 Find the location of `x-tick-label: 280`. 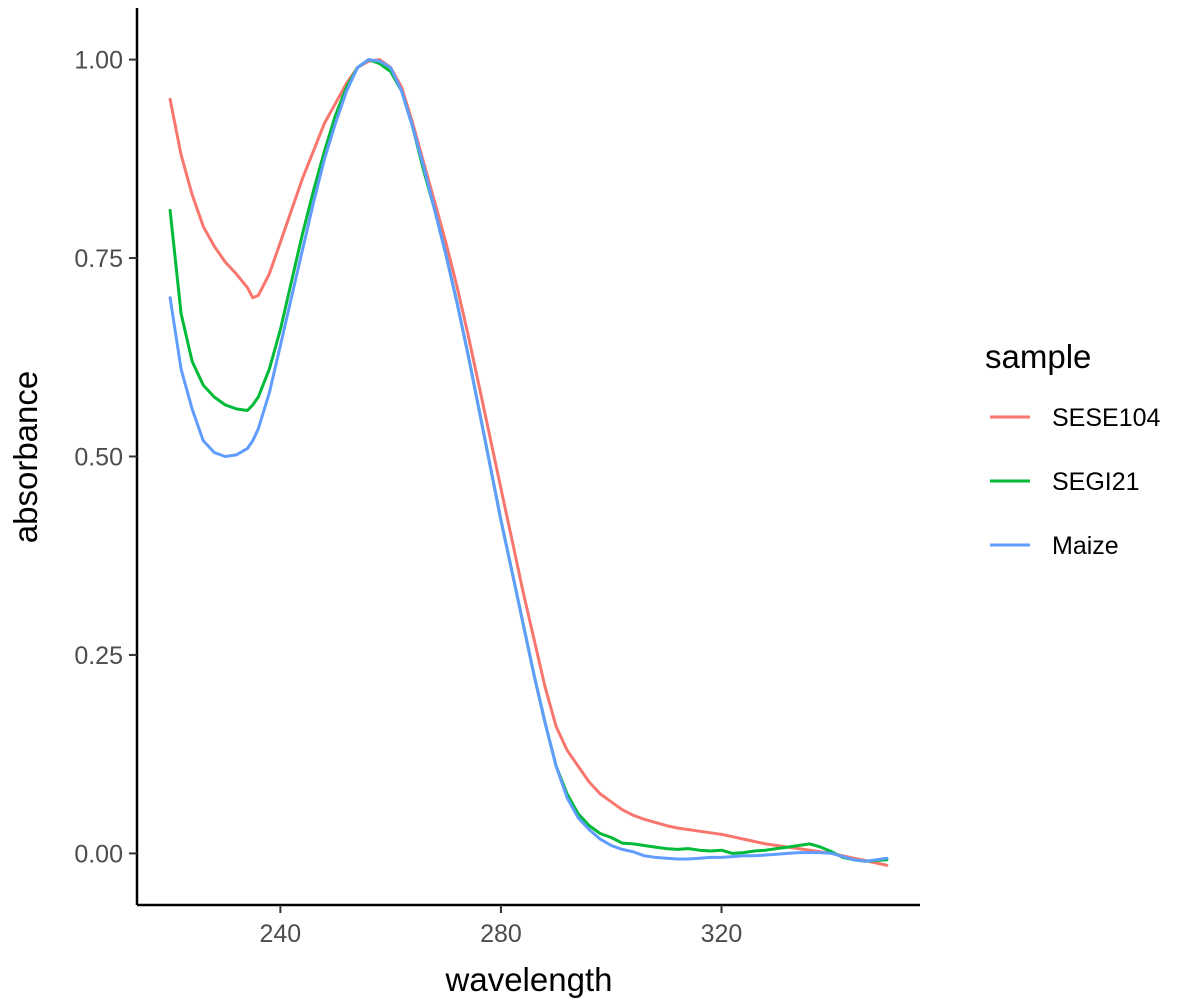

x-tick-label: 280 is located at coordinates (501, 934).